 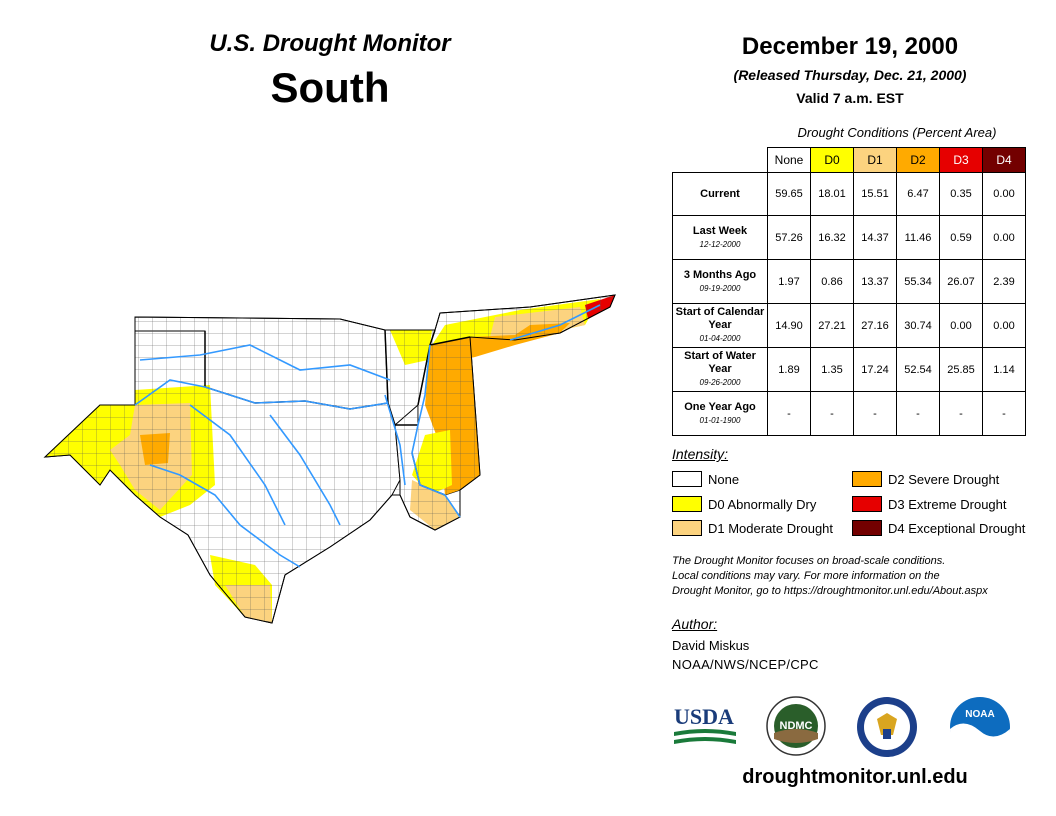 What do you see at coordinates (918, 369) in the screenshot?
I see `table-cell: 52.54` at bounding box center [918, 369].